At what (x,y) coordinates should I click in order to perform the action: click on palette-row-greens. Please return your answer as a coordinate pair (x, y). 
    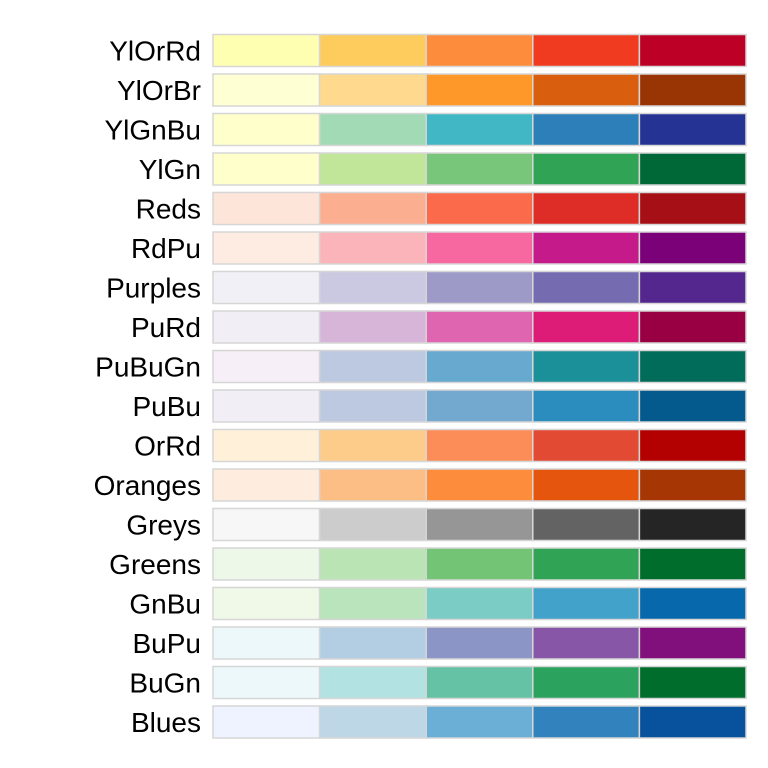
    Looking at the image, I should click on (479, 564).